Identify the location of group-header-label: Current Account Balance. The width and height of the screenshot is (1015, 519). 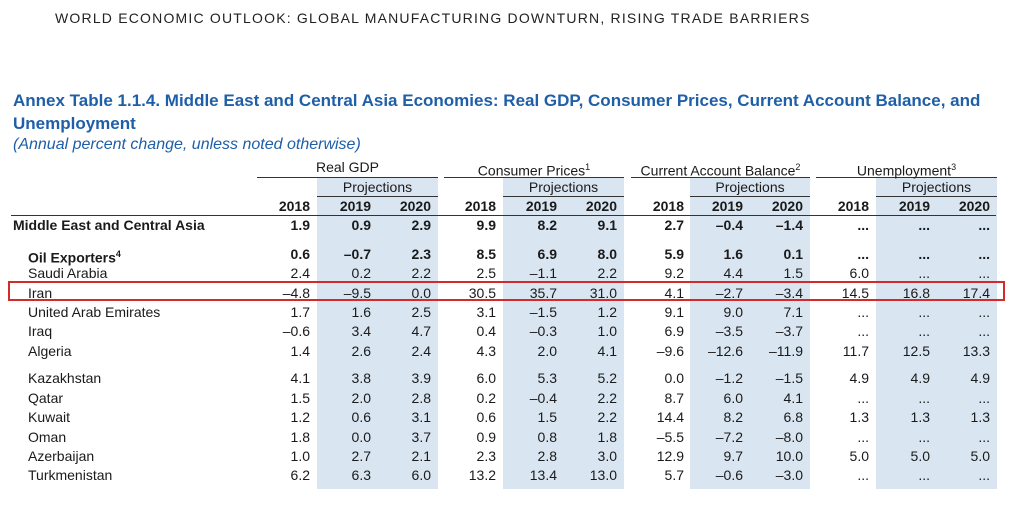
(718, 170).